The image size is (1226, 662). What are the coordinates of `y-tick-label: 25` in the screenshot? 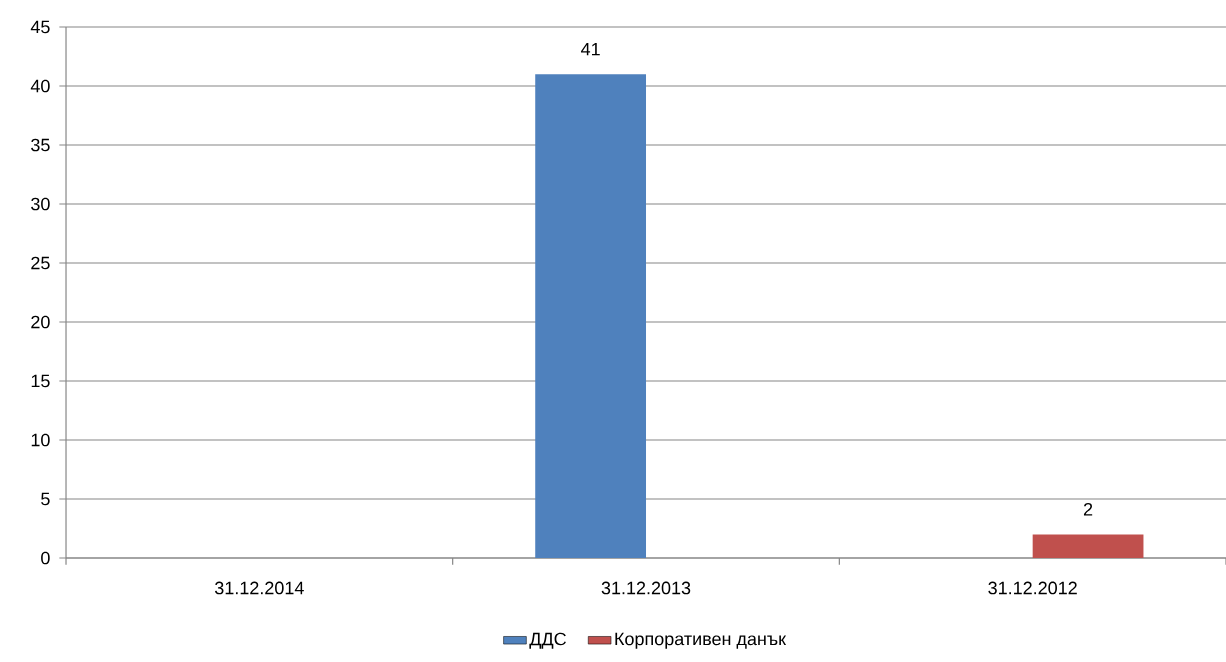 It's located at (40, 263).